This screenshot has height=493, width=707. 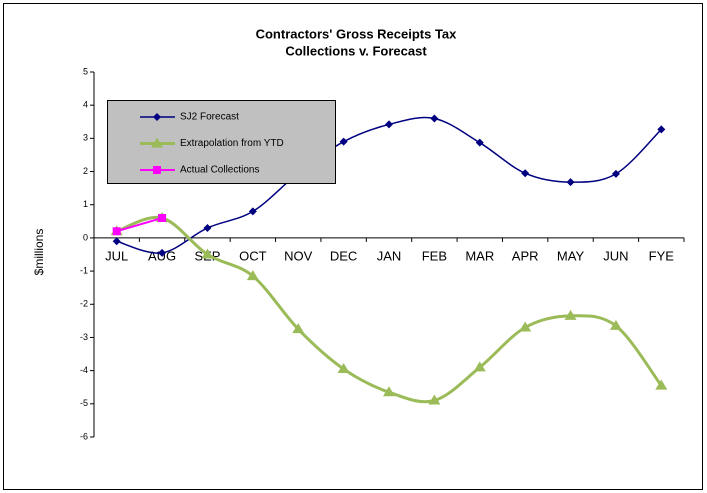 What do you see at coordinates (253, 255) in the screenshot?
I see `x-tick-label: OCT` at bounding box center [253, 255].